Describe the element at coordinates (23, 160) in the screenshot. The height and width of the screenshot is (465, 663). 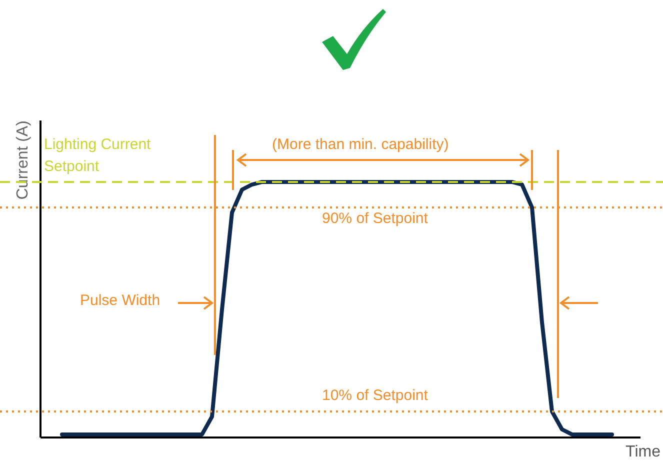
I see `y-axis-title: Current (A)` at that location.